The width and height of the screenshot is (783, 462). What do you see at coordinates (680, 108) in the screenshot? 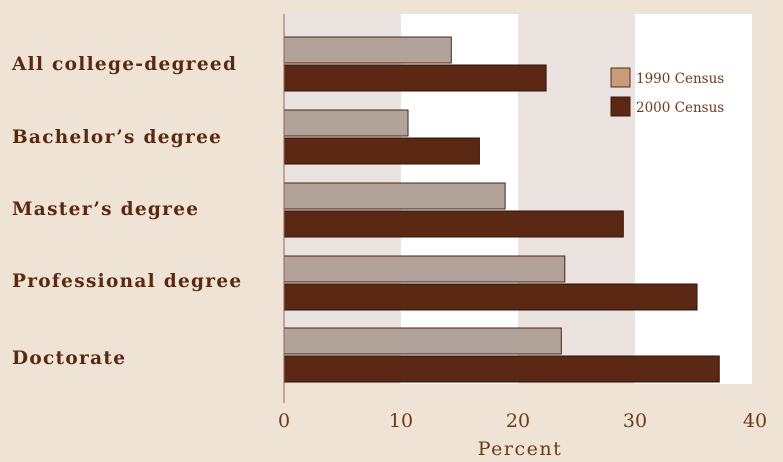
I see `legend-label-2000: 2000 Census` at bounding box center [680, 108].